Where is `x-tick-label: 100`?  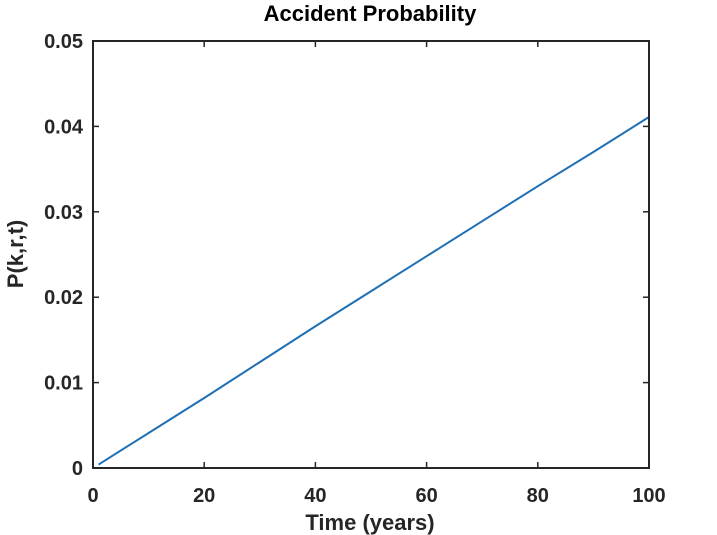
x-tick-label: 100 is located at coordinates (648, 496).